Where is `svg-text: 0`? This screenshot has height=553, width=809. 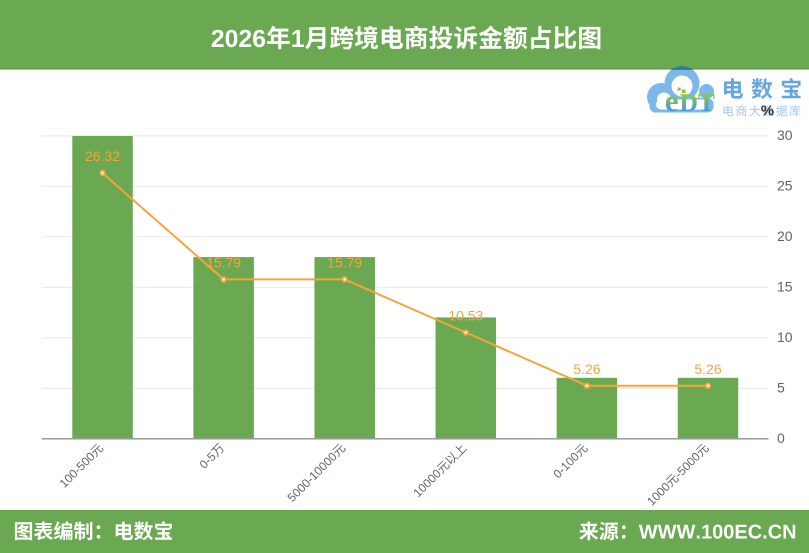 svg-text: 0 is located at coordinates (781, 438).